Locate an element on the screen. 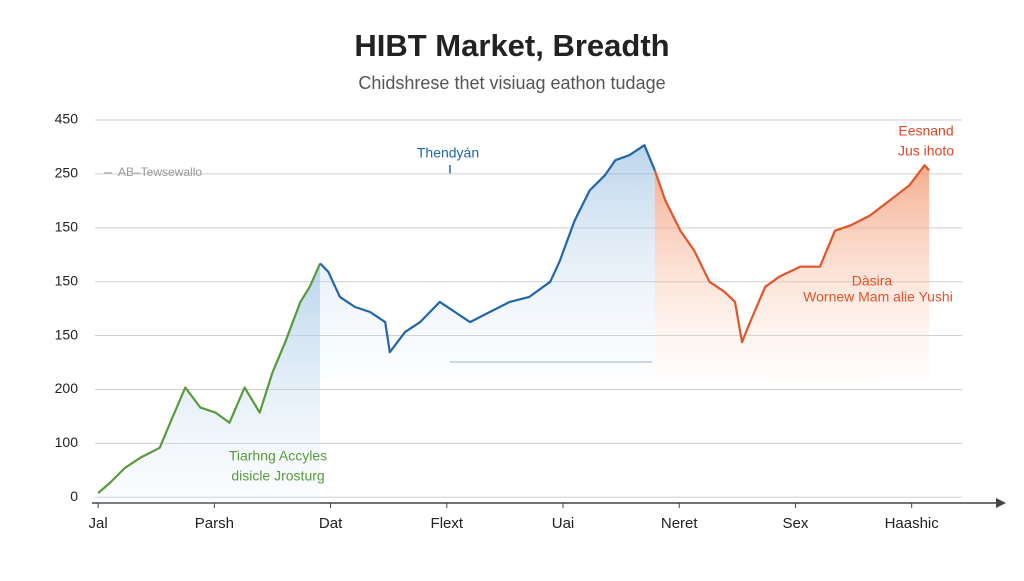 This screenshot has height=581, width=1024. annotation: Jus ihoto is located at coordinates (926, 151).